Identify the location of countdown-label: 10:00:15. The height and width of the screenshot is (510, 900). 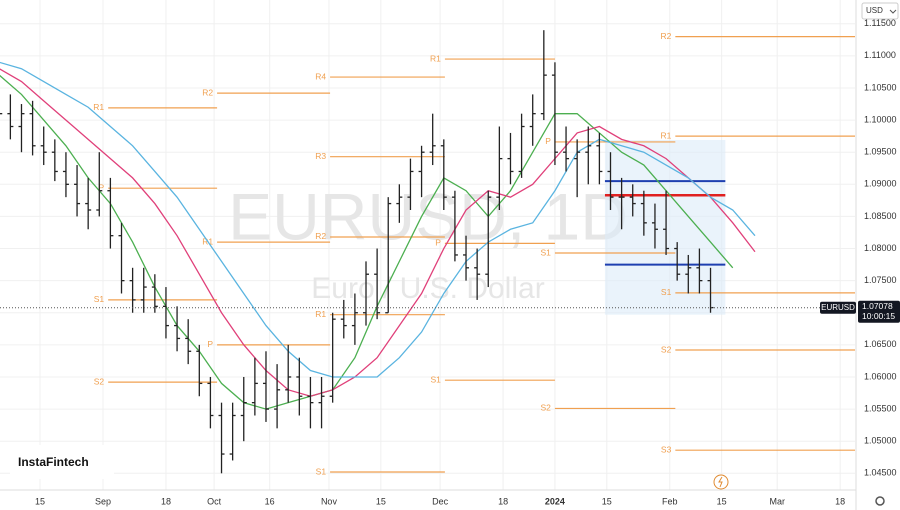
(878, 316).